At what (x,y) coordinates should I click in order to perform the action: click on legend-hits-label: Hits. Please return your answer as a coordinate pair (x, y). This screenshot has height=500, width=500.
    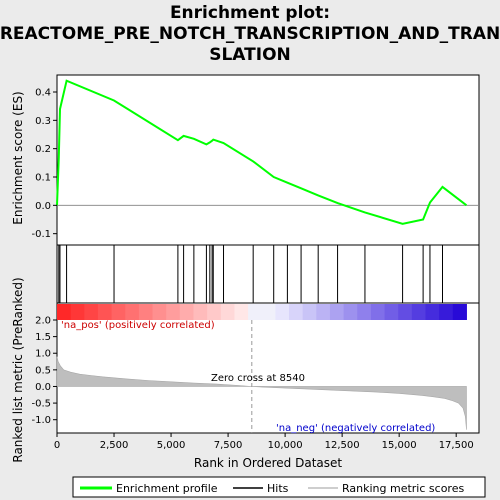
    Looking at the image, I should click on (278, 488).